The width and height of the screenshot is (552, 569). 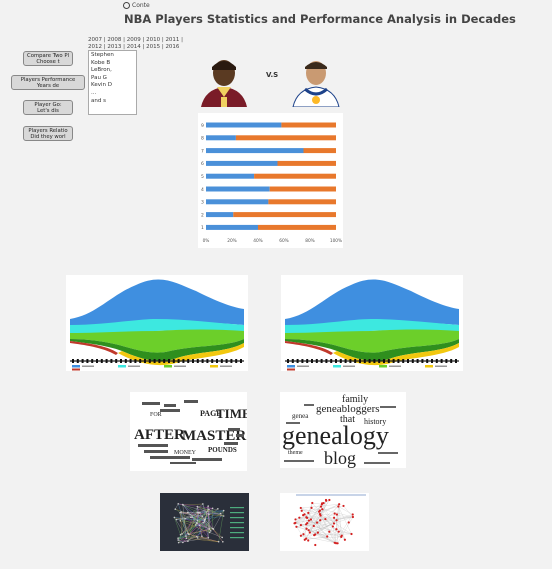 I want to click on year-option: 2008, so click(x=114, y=40).